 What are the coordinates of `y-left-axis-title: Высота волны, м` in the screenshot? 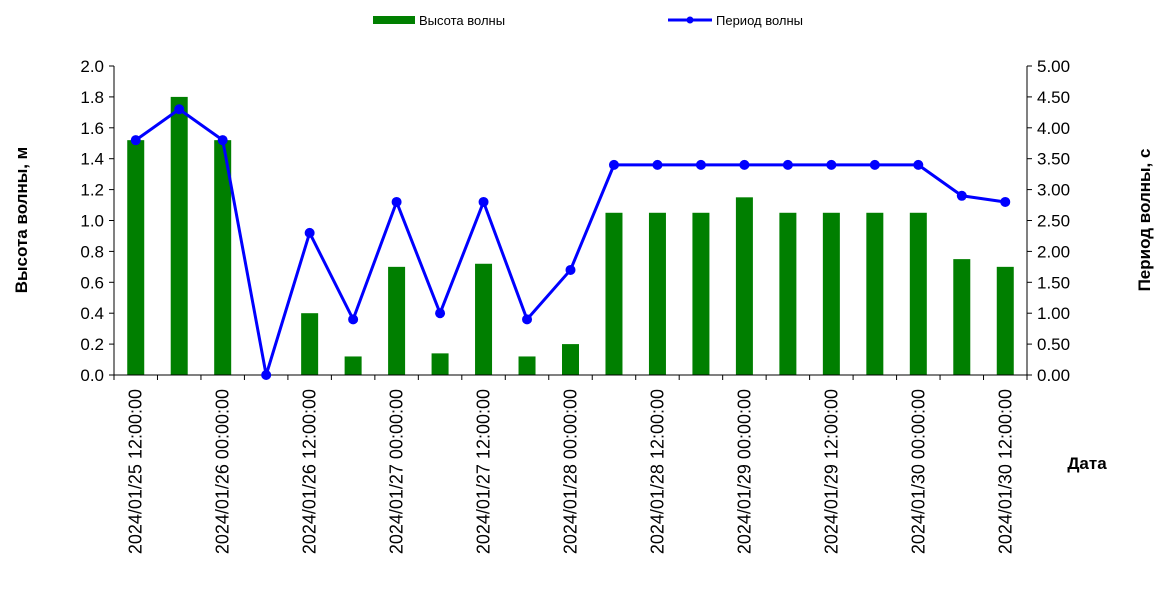 It's located at (21, 220).